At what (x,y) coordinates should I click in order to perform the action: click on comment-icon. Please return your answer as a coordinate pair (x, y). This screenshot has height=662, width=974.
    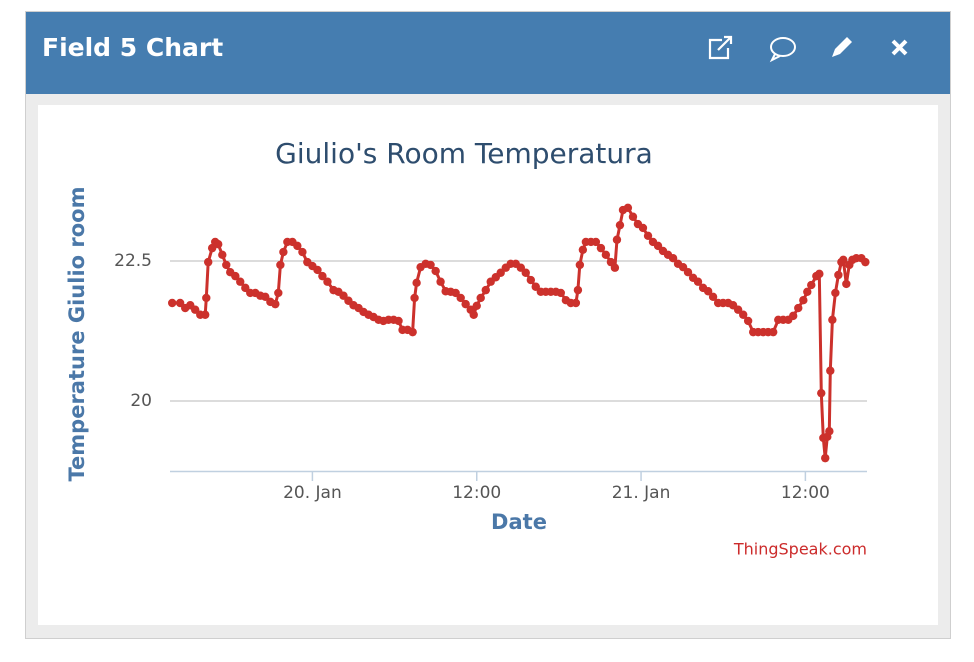
    Looking at the image, I should click on (782, 50).